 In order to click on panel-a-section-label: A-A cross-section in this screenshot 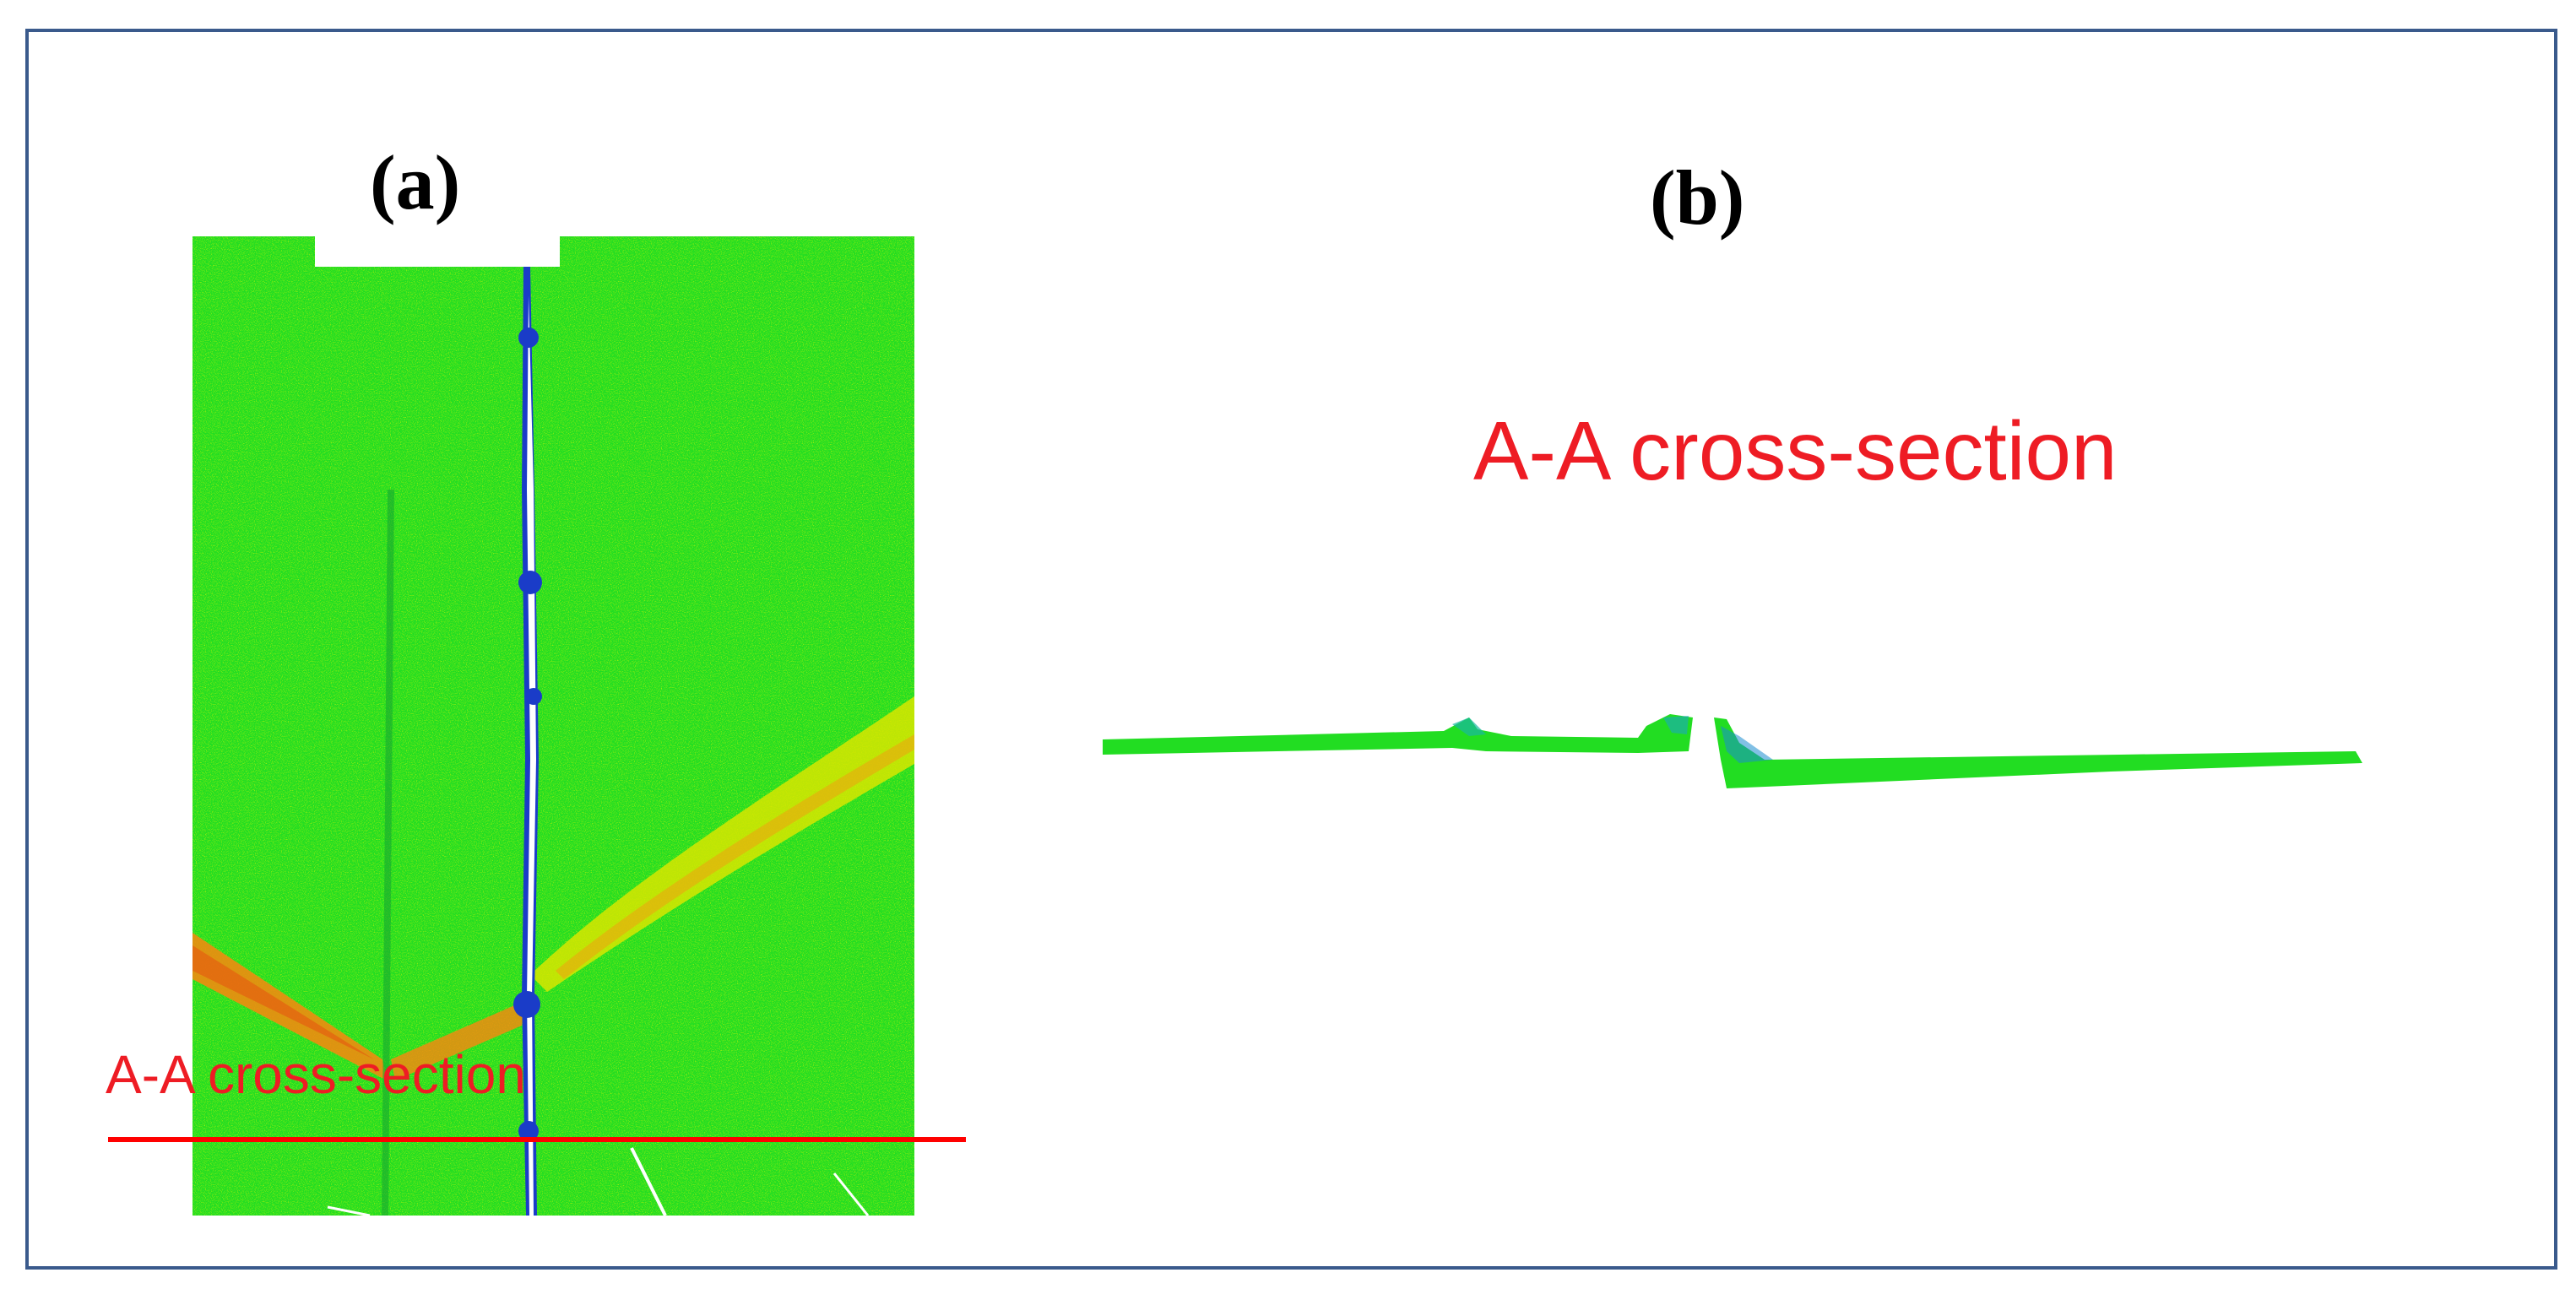, I will do `click(316, 1075)`.